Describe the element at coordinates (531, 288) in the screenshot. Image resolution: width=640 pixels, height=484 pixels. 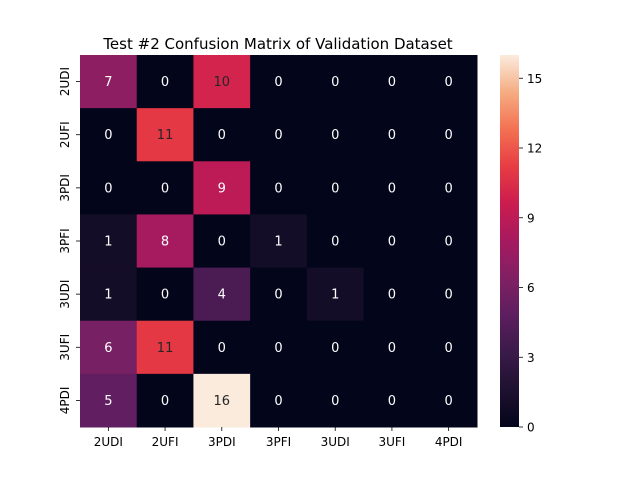
I see `colorbar-tick-label: 6` at that location.